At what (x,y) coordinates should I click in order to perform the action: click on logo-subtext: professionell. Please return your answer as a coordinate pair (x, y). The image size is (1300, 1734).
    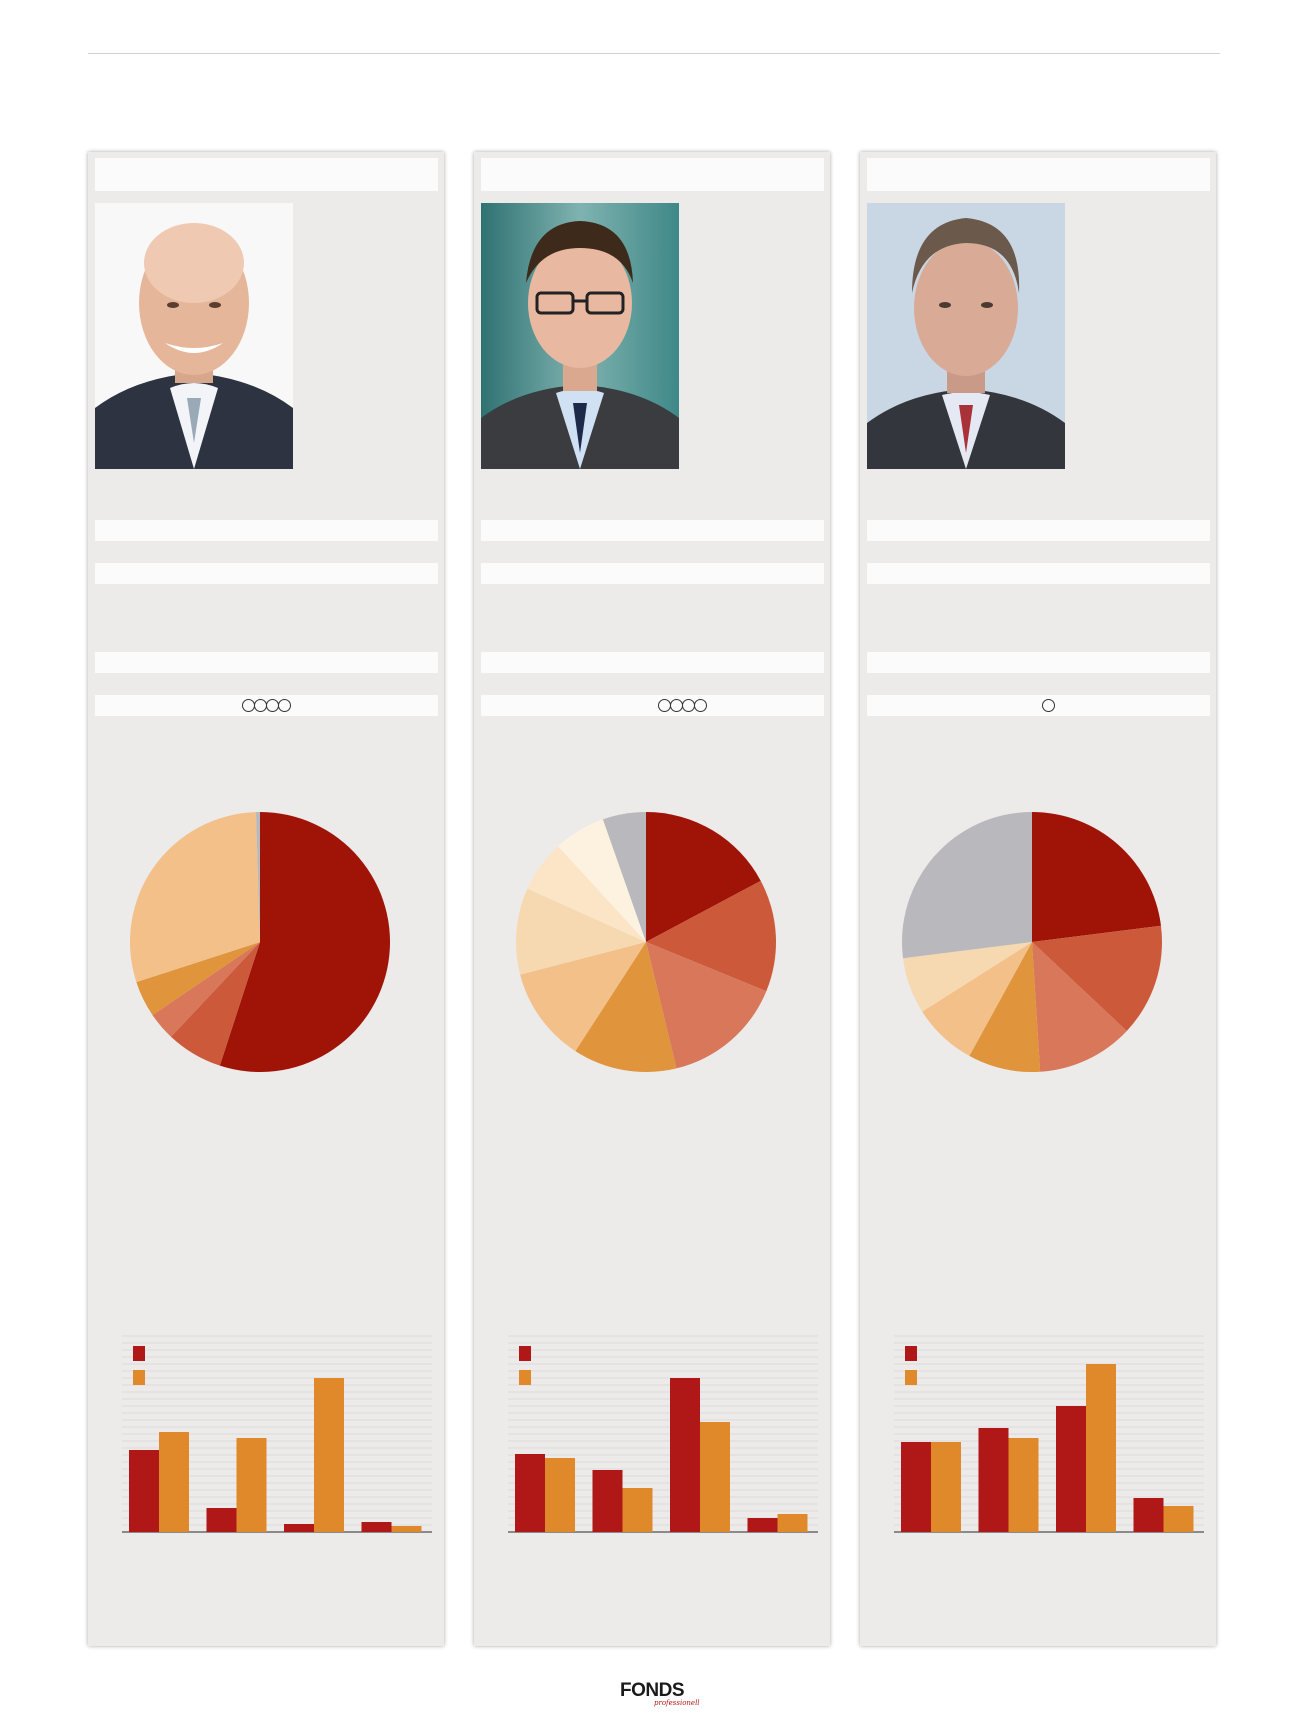
    Looking at the image, I should click on (677, 1703).